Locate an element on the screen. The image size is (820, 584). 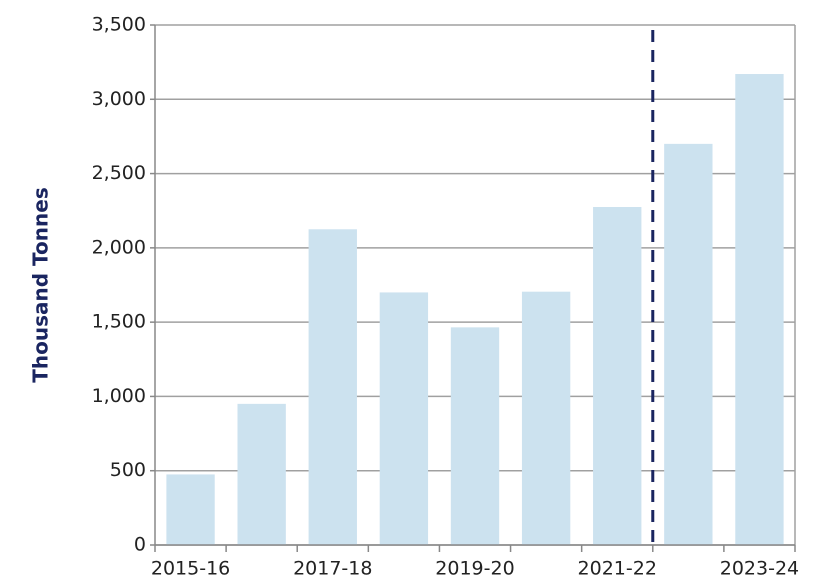
y-tick-label: 2,500 is located at coordinates (119, 173).